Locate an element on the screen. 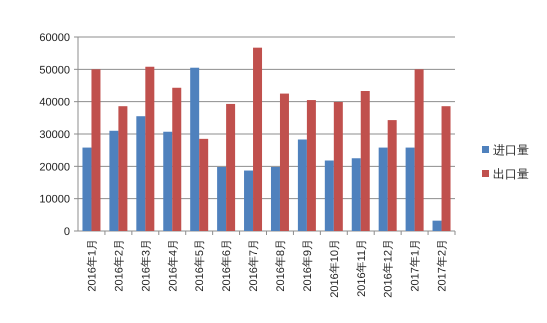 The width and height of the screenshot is (547, 323). x-tick-label: 2017年2月 is located at coordinates (442, 265).